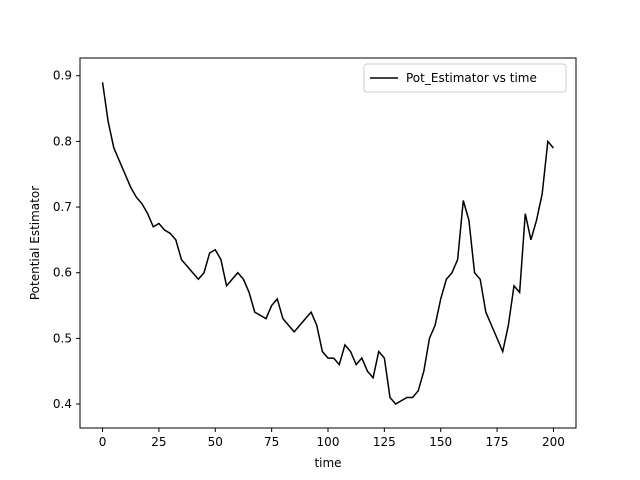  What do you see at coordinates (62, 338) in the screenshot?
I see `y-tick-label: 0.5` at bounding box center [62, 338].